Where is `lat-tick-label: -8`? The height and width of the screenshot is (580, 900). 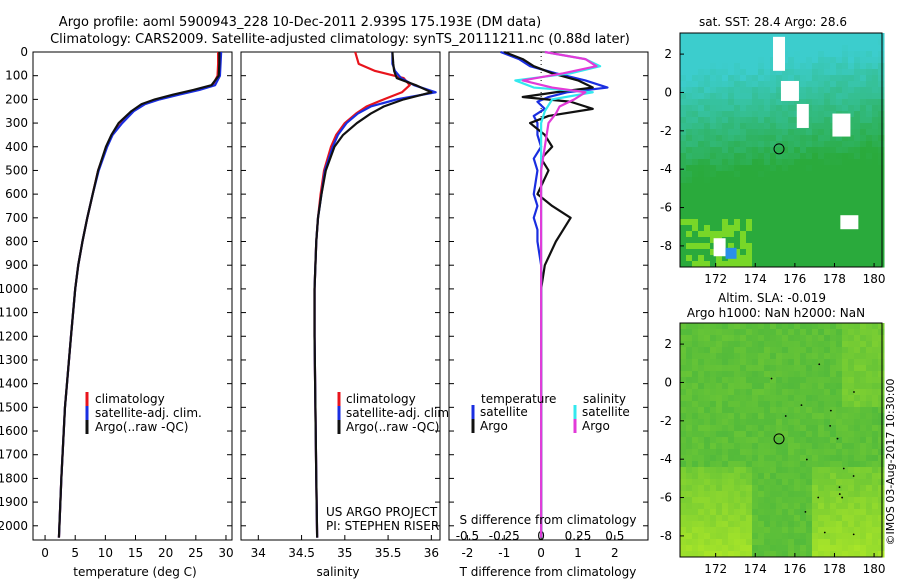 lat-tick-label: -8 is located at coordinates (666, 246).